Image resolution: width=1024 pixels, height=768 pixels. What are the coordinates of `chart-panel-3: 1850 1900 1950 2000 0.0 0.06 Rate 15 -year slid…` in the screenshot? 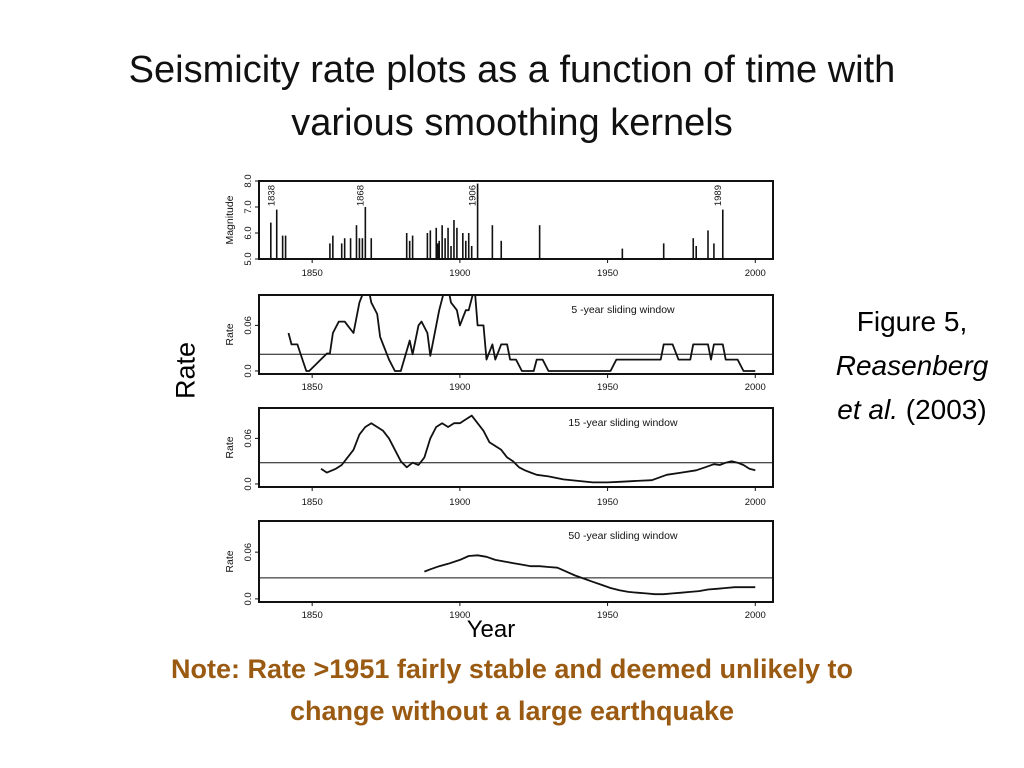 It's located at (499, 457).